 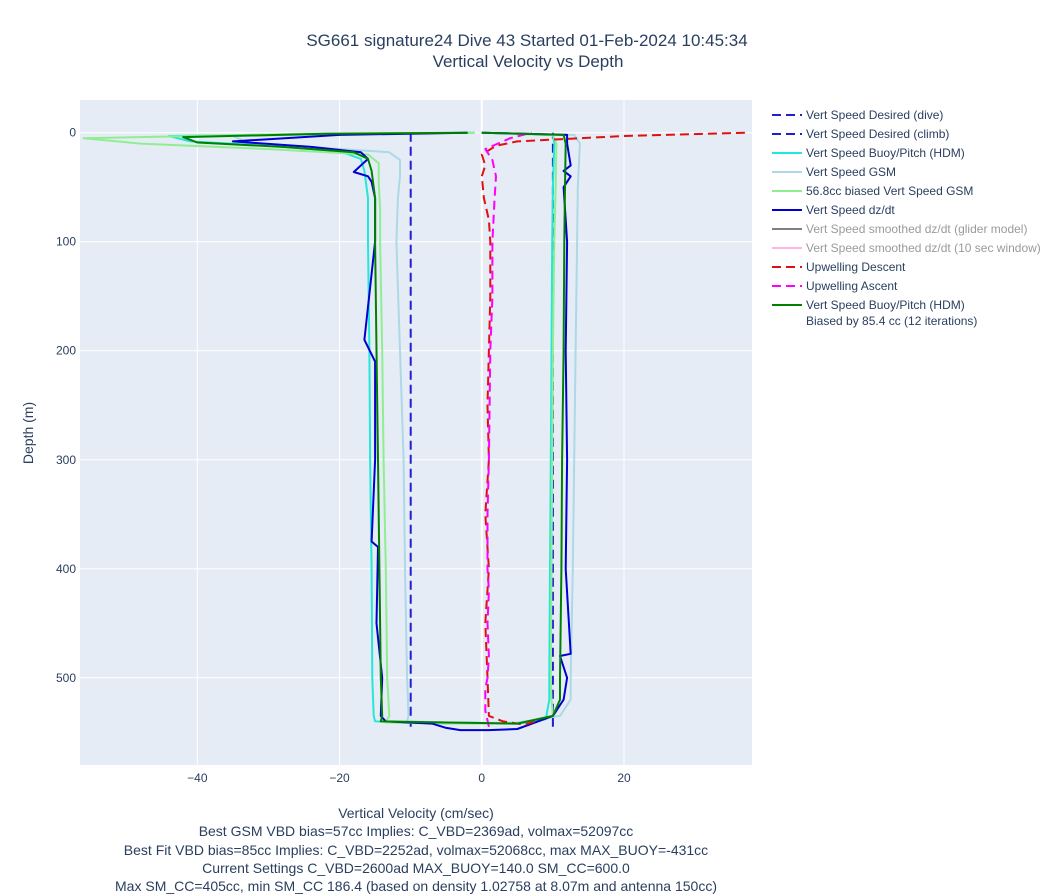 What do you see at coordinates (481, 778) in the screenshot?
I see `x-tick-label: 0` at bounding box center [481, 778].